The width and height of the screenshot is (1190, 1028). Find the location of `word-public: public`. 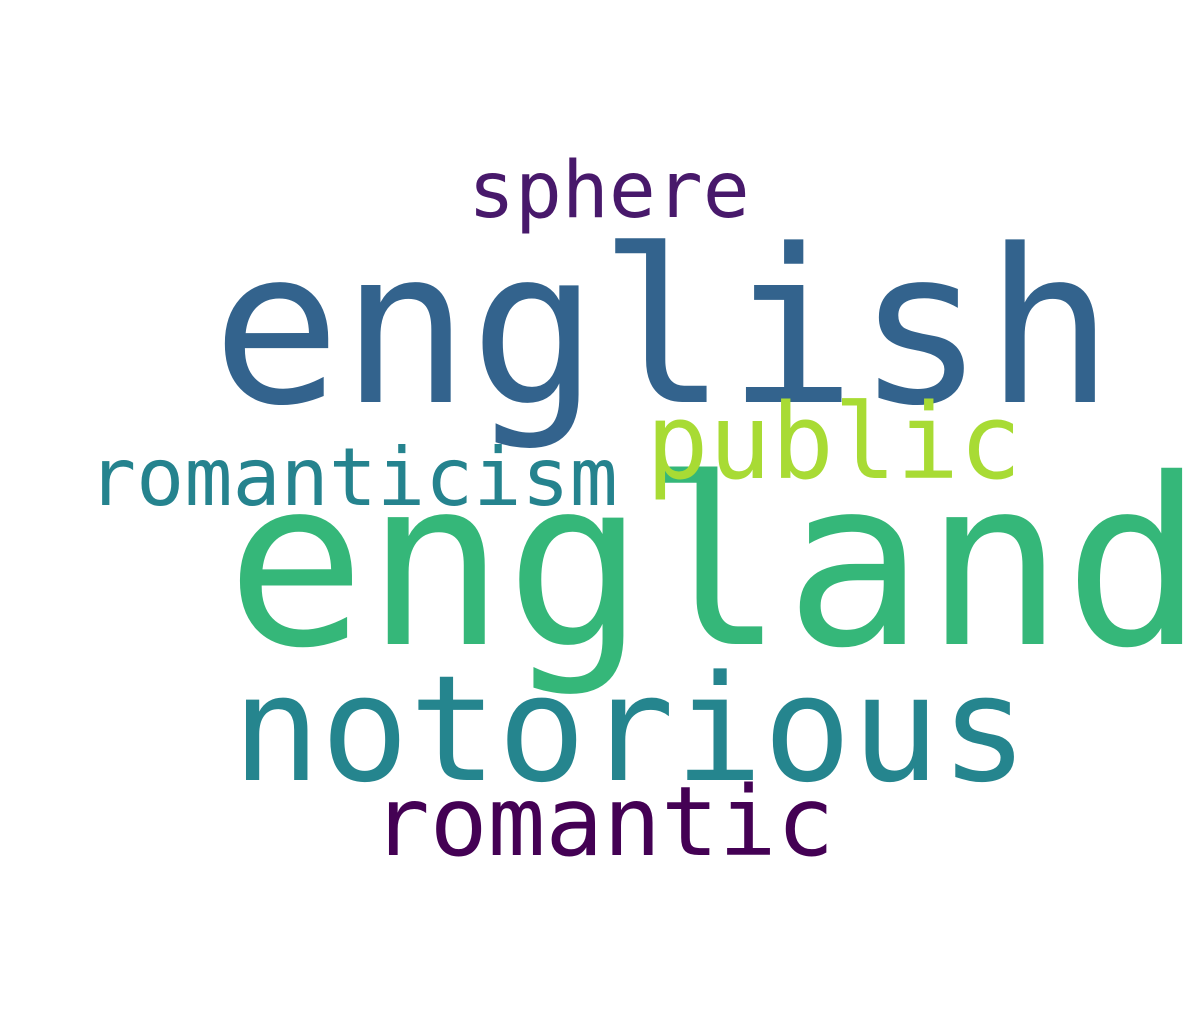

word-public: public is located at coordinates (834, 442).